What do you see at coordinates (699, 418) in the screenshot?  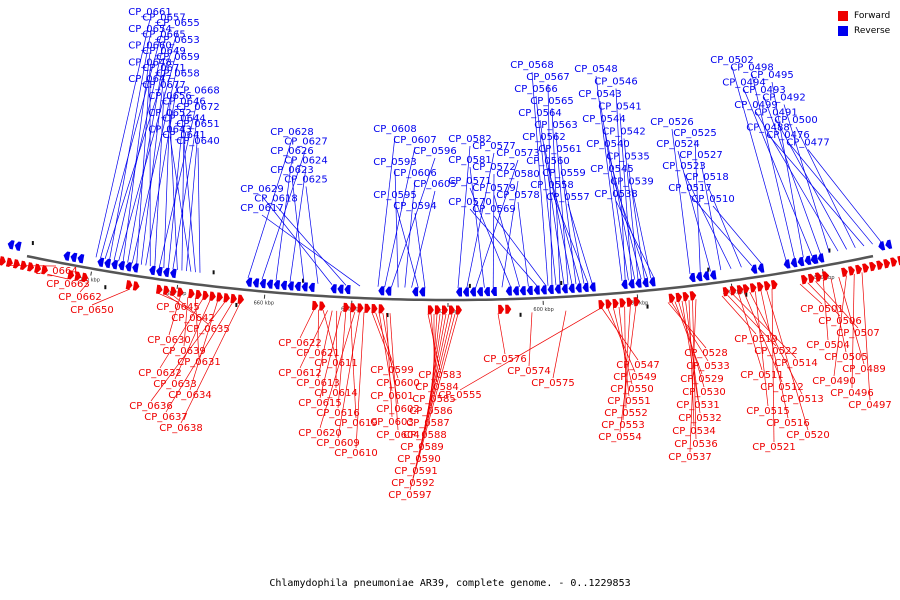 I see `gene-label: CP_0532` at bounding box center [699, 418].